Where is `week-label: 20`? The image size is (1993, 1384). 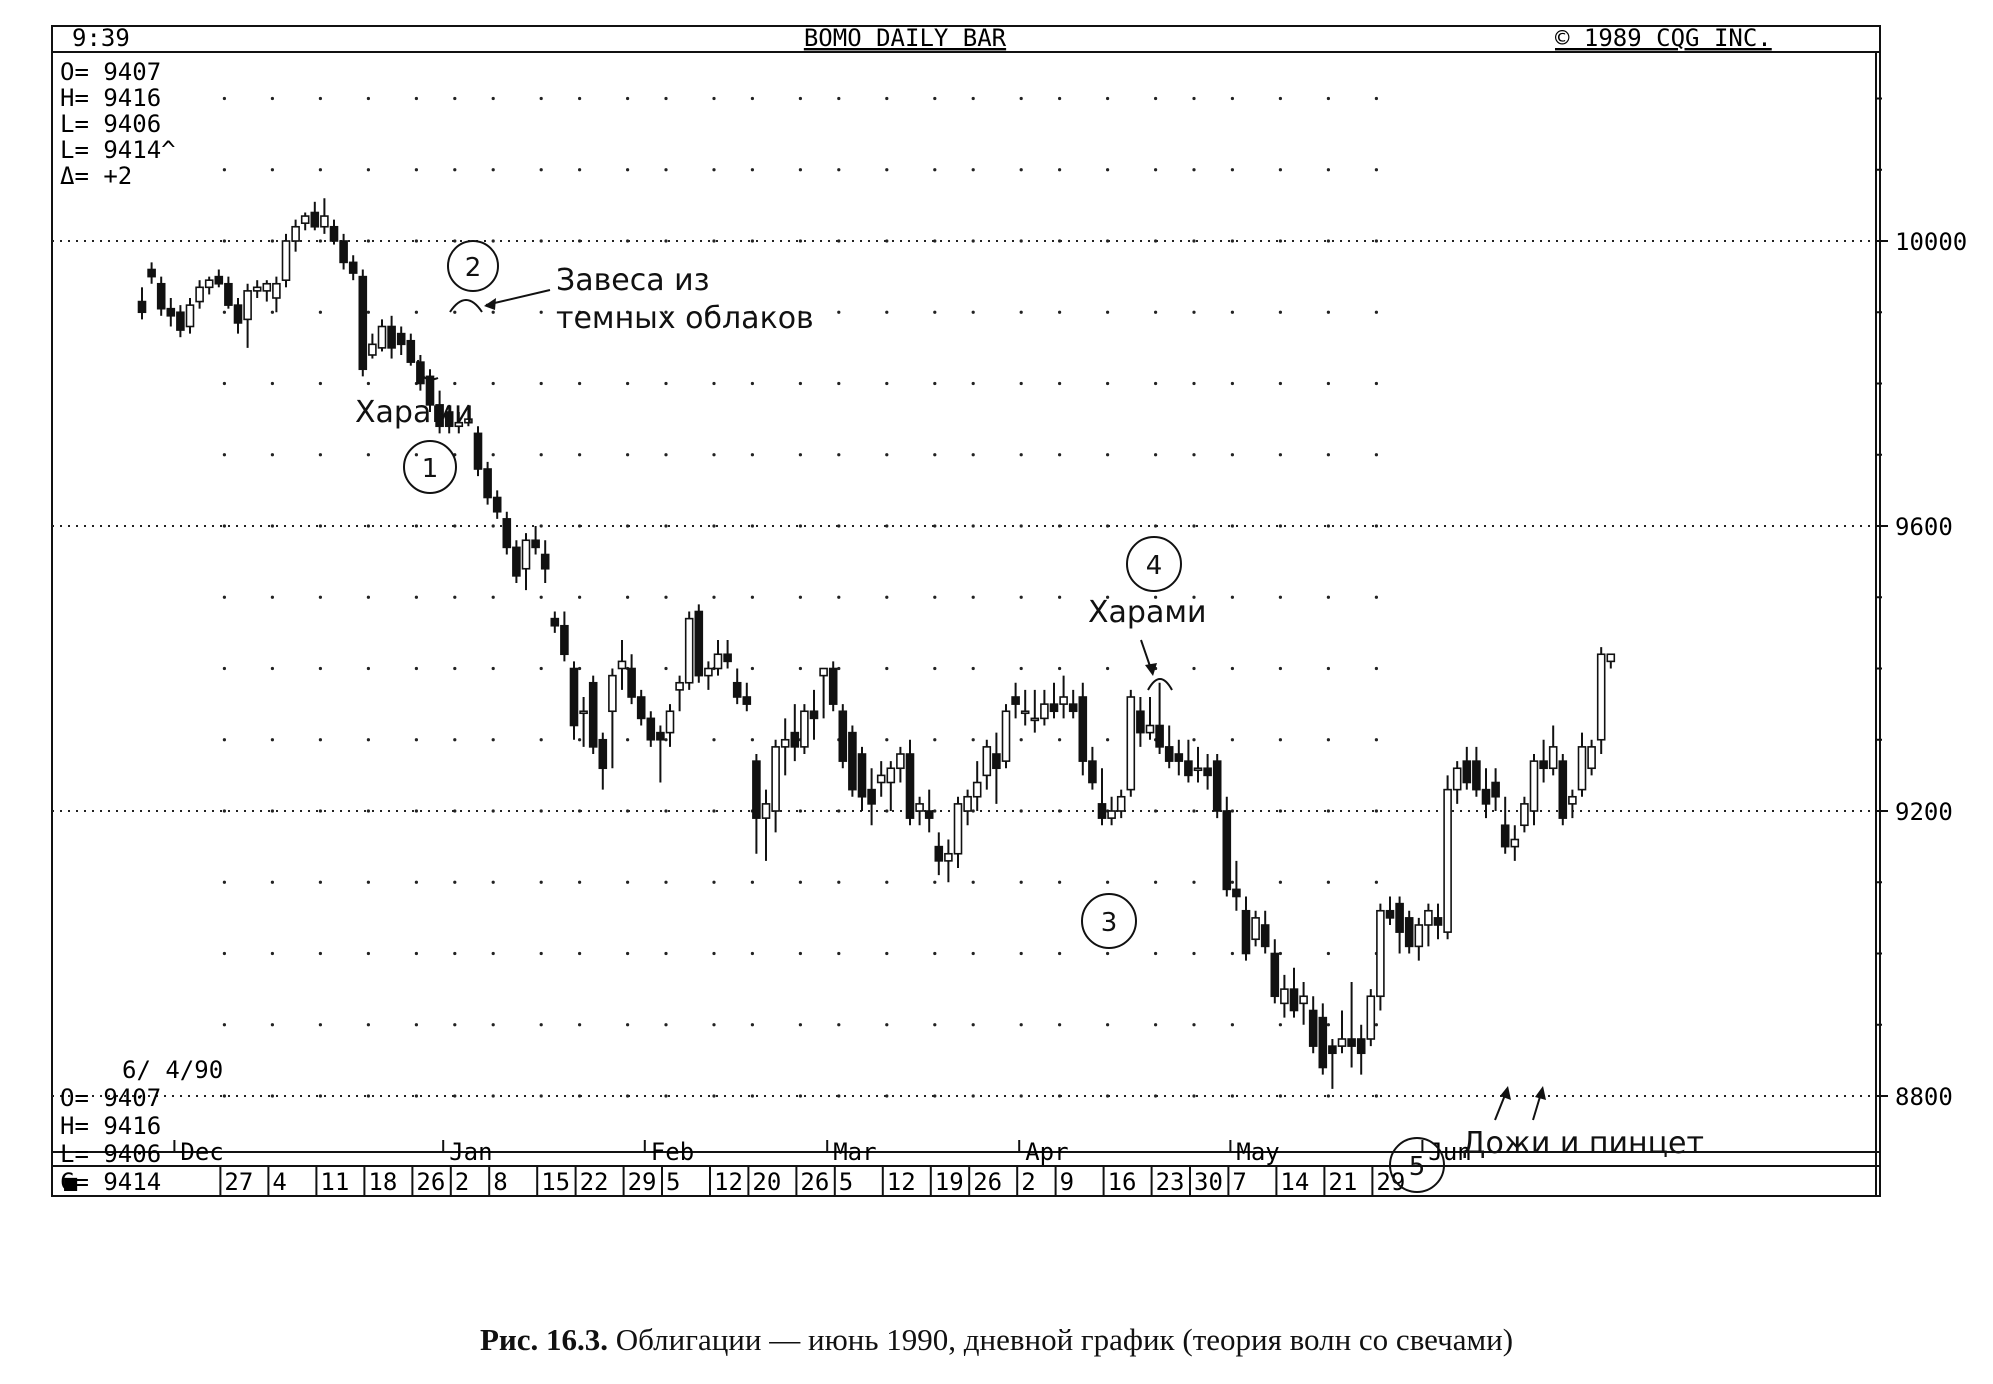 week-label: 20 is located at coordinates (766, 1182).